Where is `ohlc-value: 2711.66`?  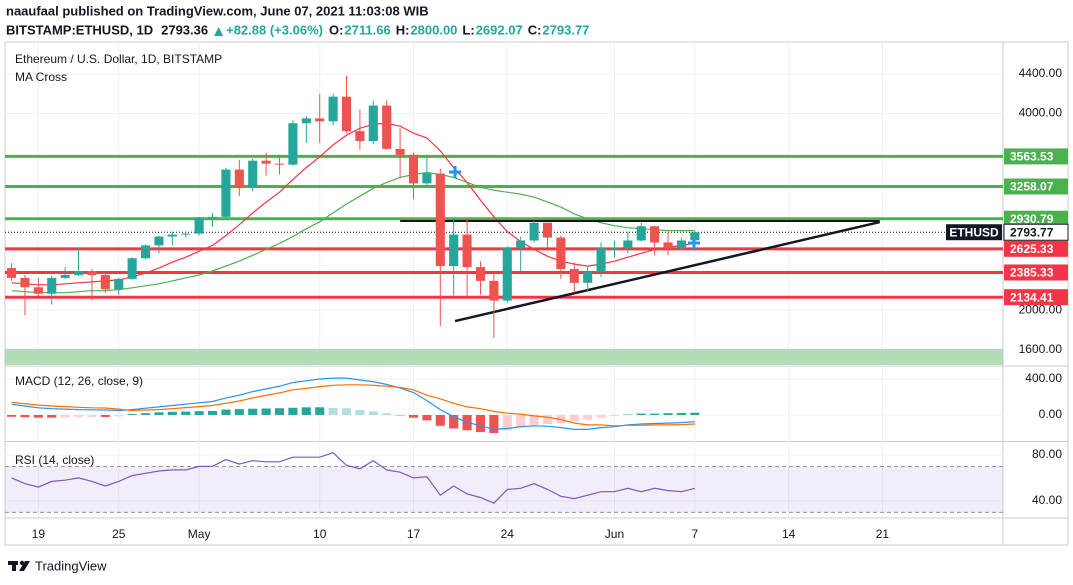 ohlc-value: 2711.66 is located at coordinates (367, 29).